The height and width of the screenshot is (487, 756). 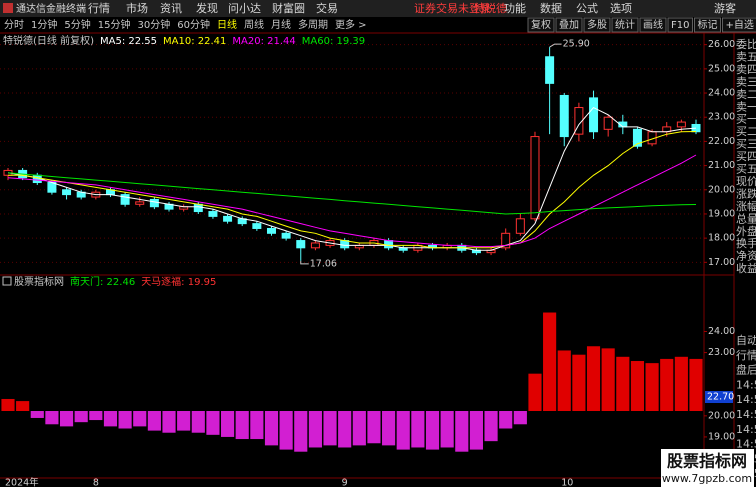 I want to click on menu-item: 公式, so click(x=587, y=8).